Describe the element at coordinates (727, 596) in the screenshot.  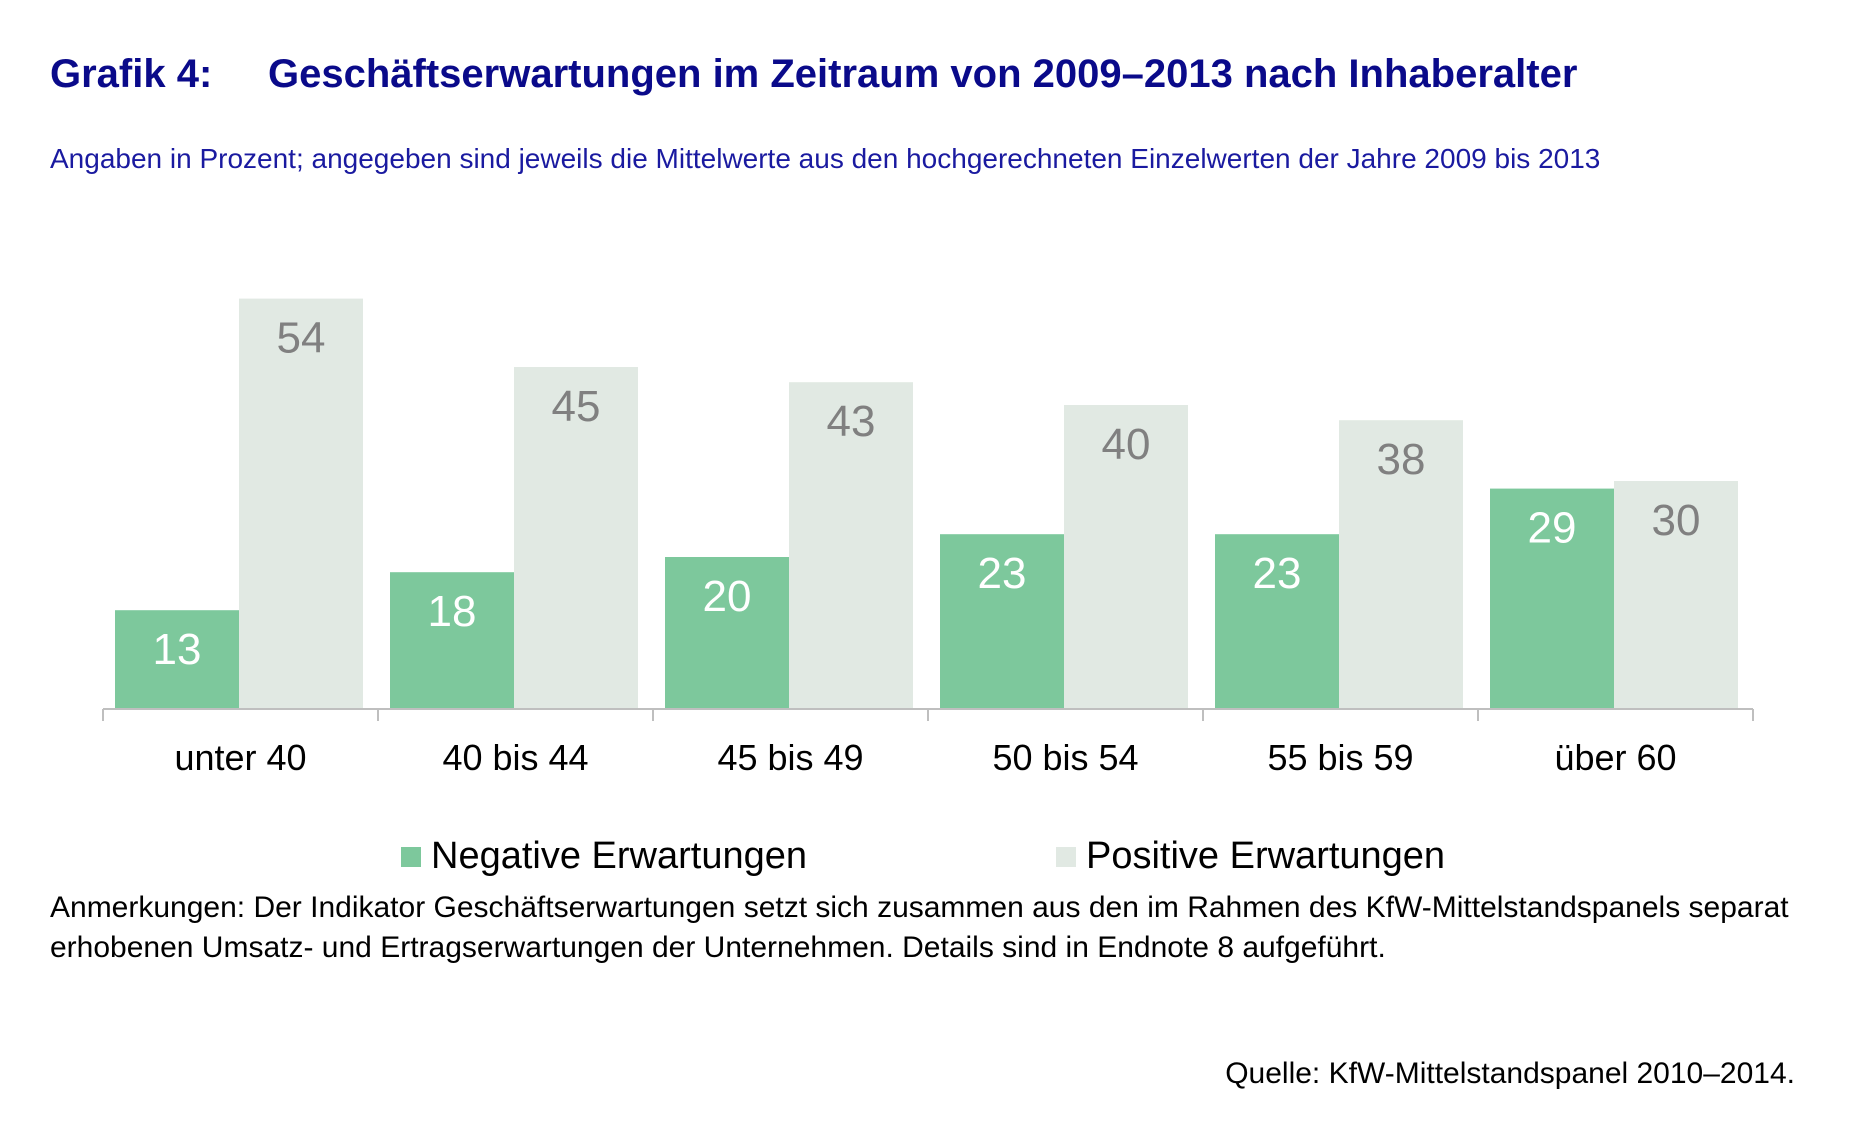
I see `data-label-negative-2: 20` at that location.